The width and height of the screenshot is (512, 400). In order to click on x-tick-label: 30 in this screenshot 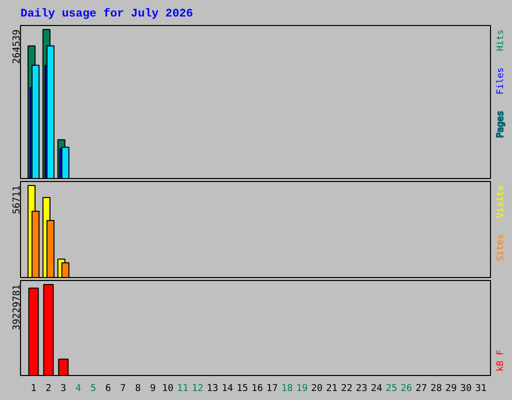, I will do `click(466, 388)`.